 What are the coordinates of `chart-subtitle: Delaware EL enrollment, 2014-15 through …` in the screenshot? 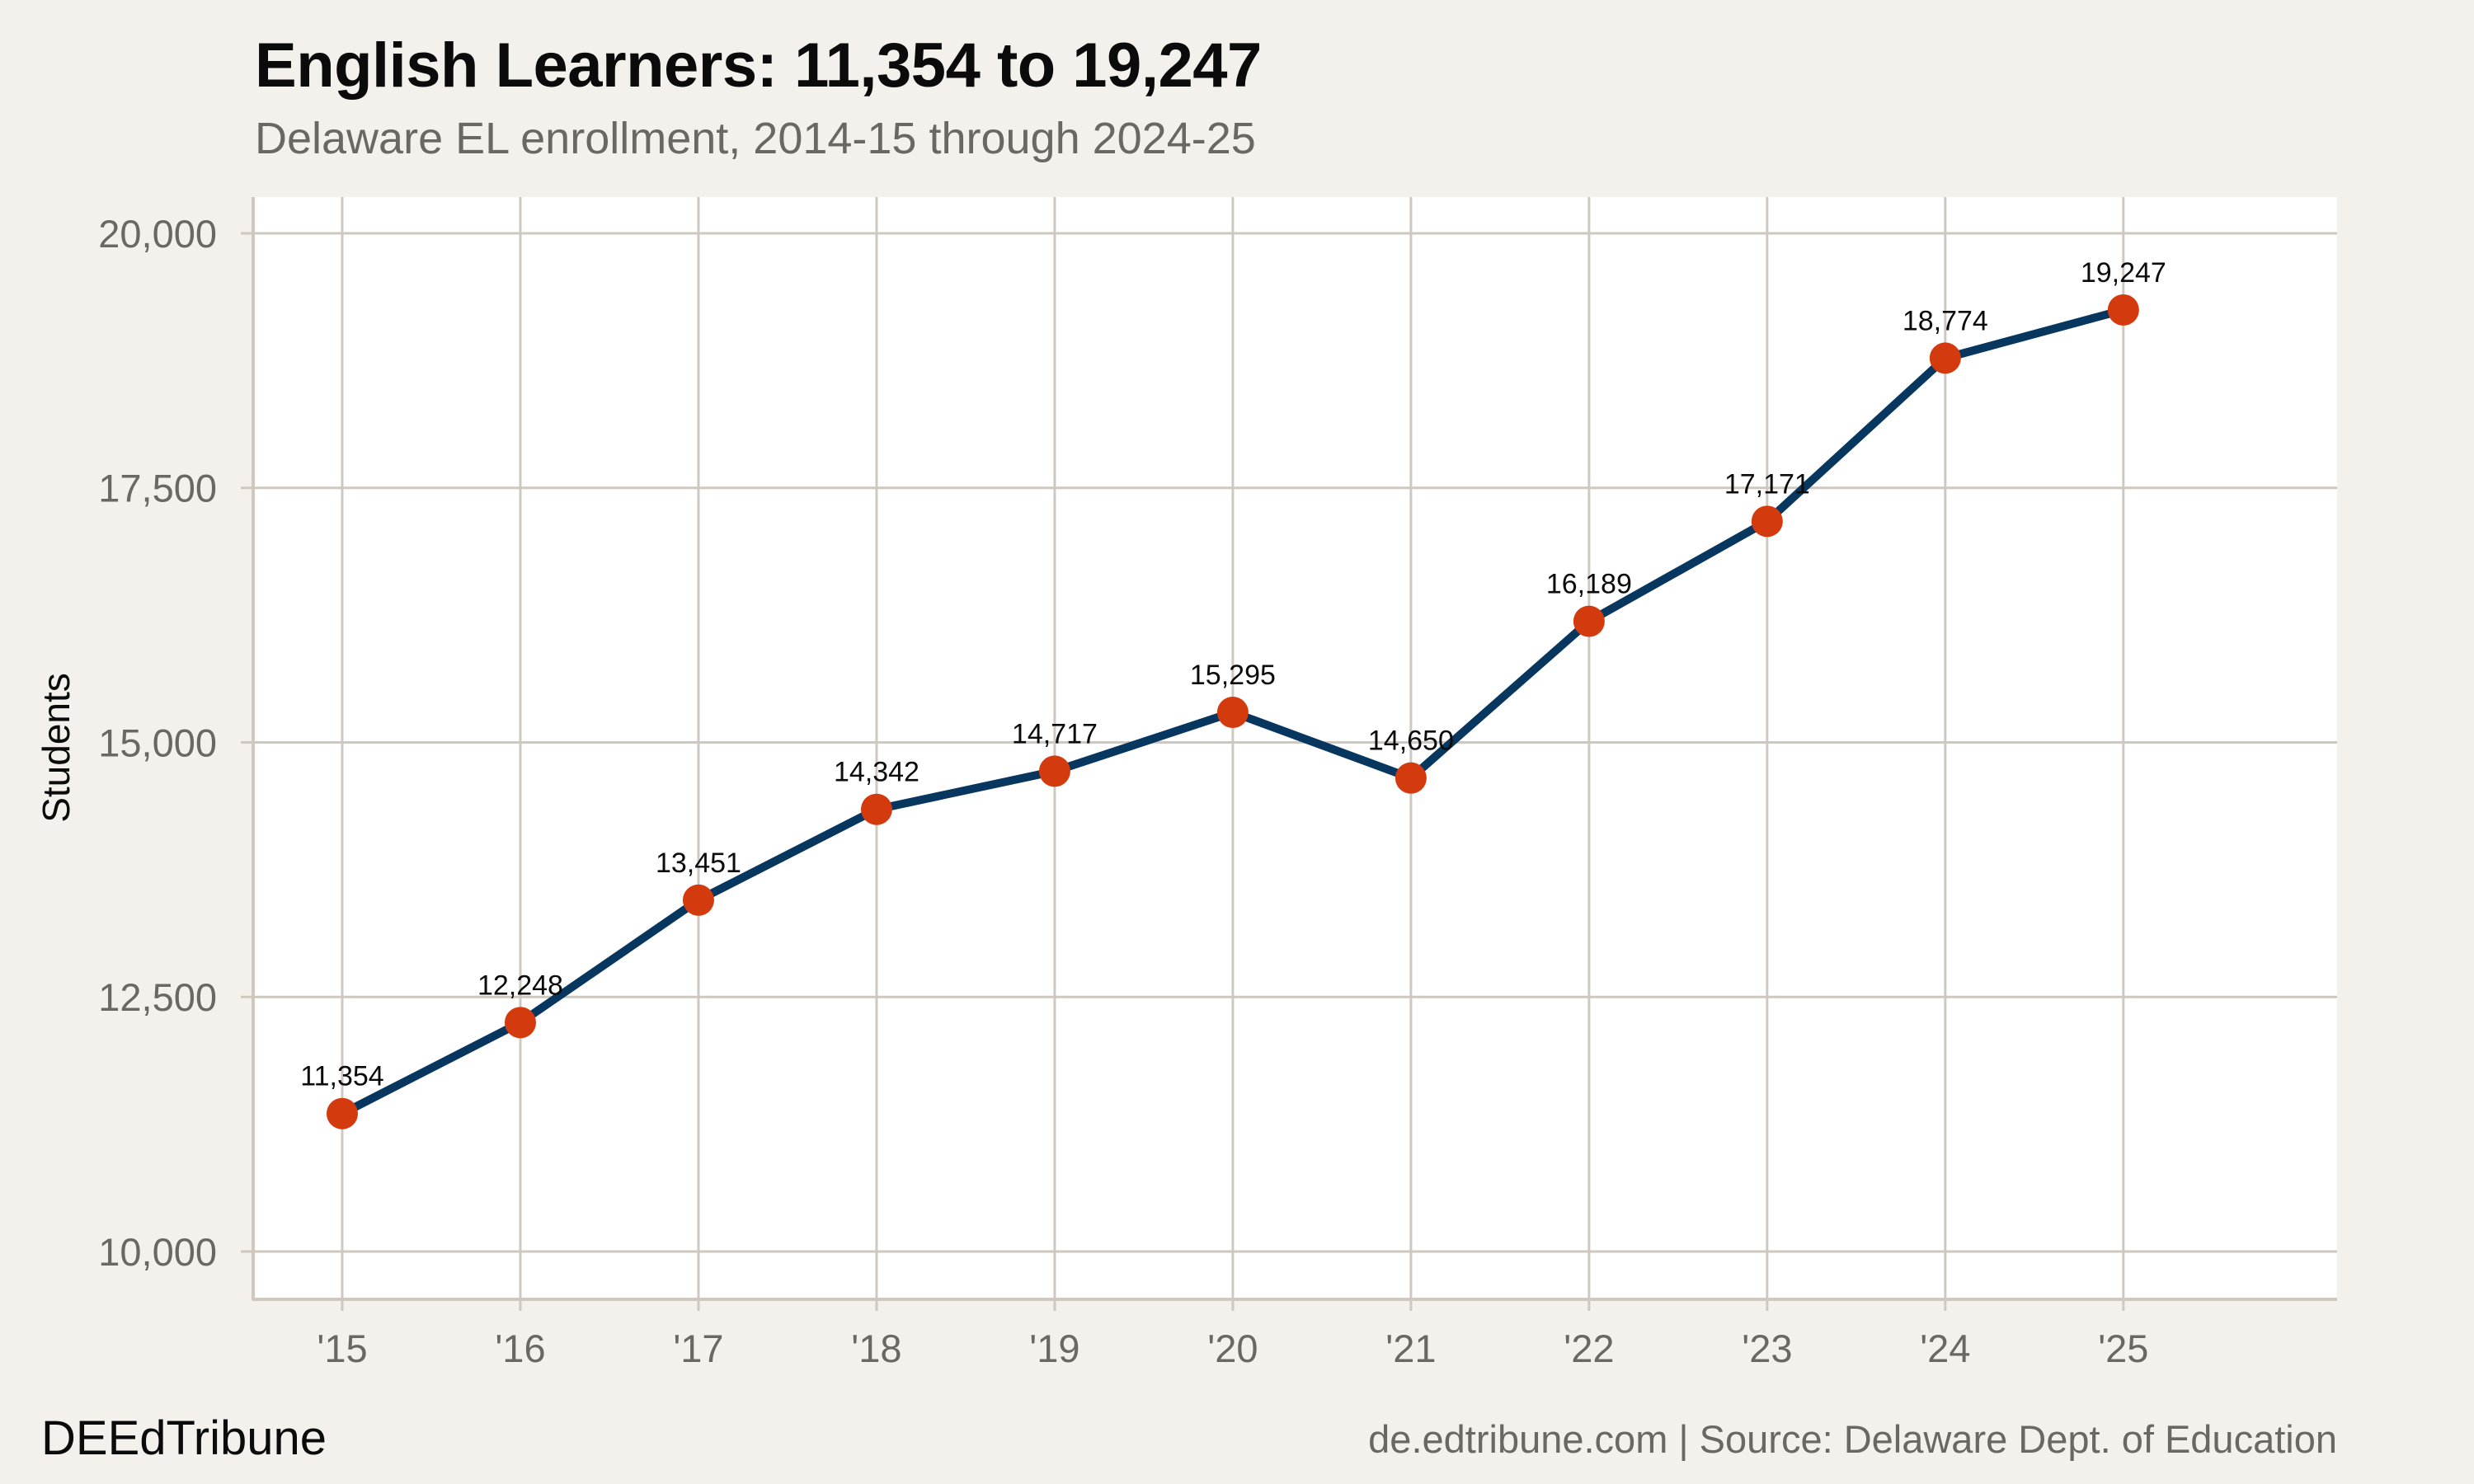 It's located at (755, 138).